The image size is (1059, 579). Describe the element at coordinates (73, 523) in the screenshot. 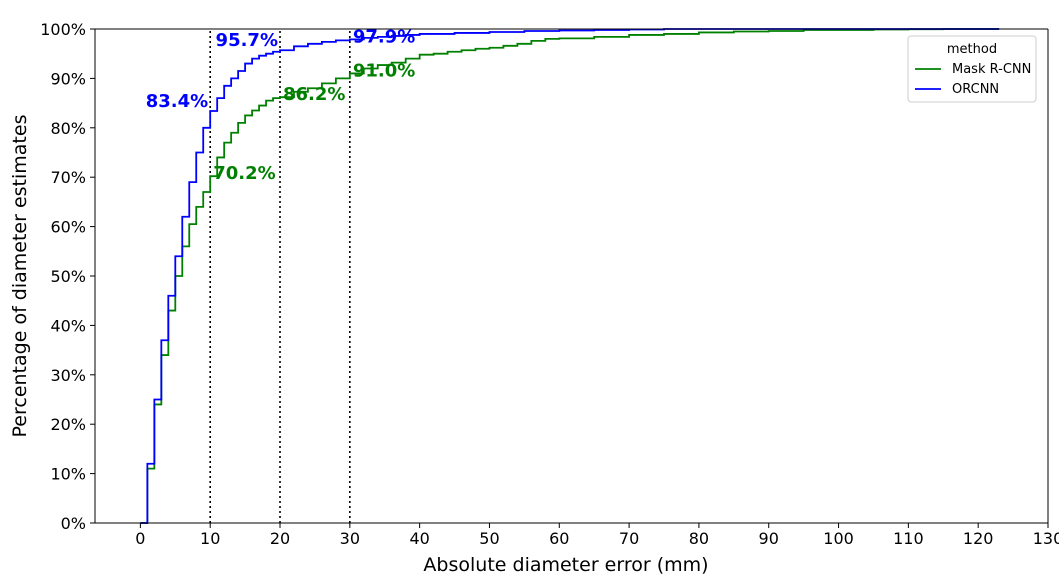

I see `y-tick-label: 0%` at that location.